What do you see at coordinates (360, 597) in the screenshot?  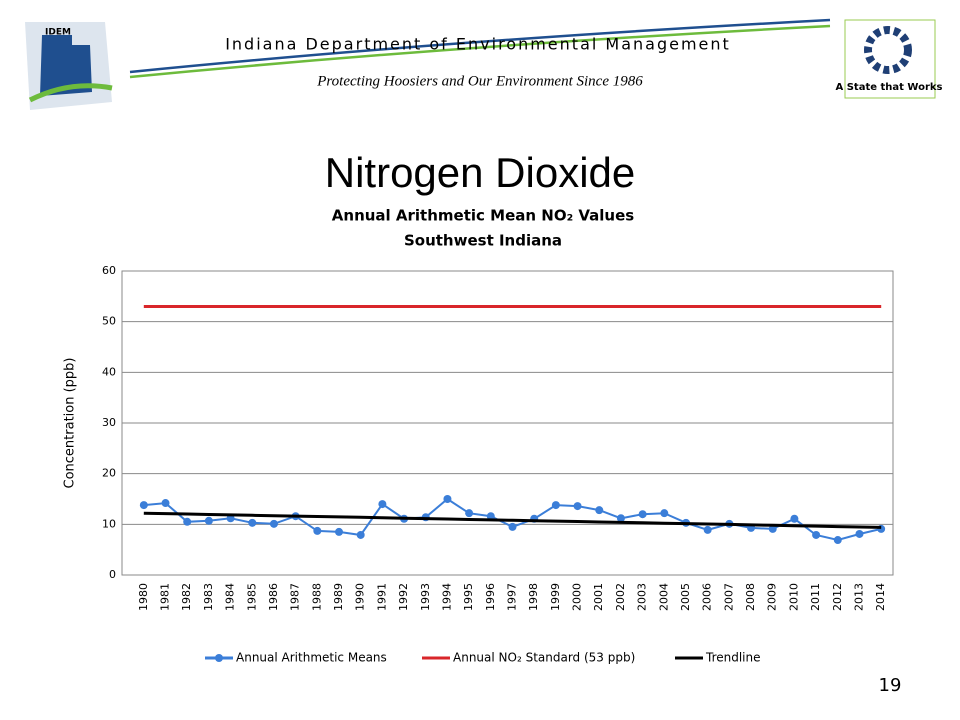 I see `x-tick-label: 1990` at bounding box center [360, 597].